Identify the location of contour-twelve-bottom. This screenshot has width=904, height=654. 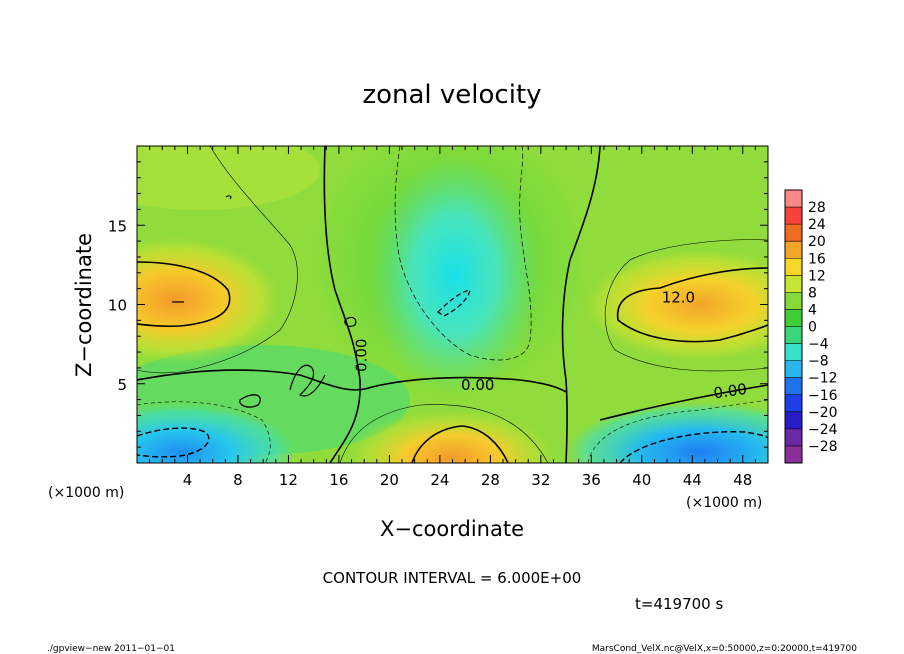
(460, 444).